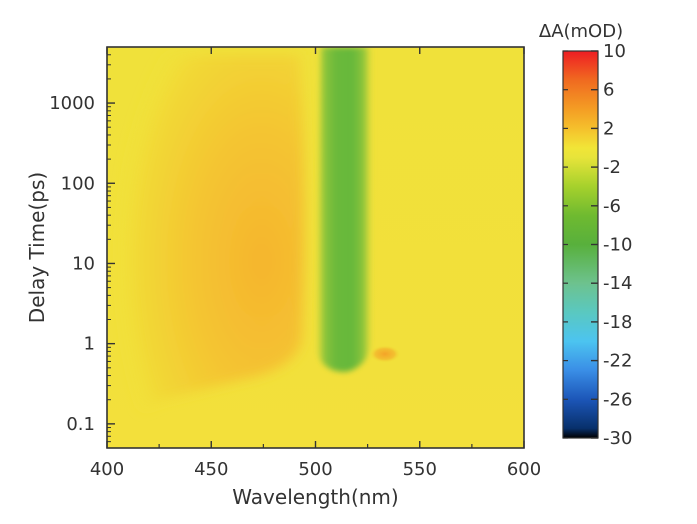  I want to click on y-tick-label: 1, so click(89, 344).